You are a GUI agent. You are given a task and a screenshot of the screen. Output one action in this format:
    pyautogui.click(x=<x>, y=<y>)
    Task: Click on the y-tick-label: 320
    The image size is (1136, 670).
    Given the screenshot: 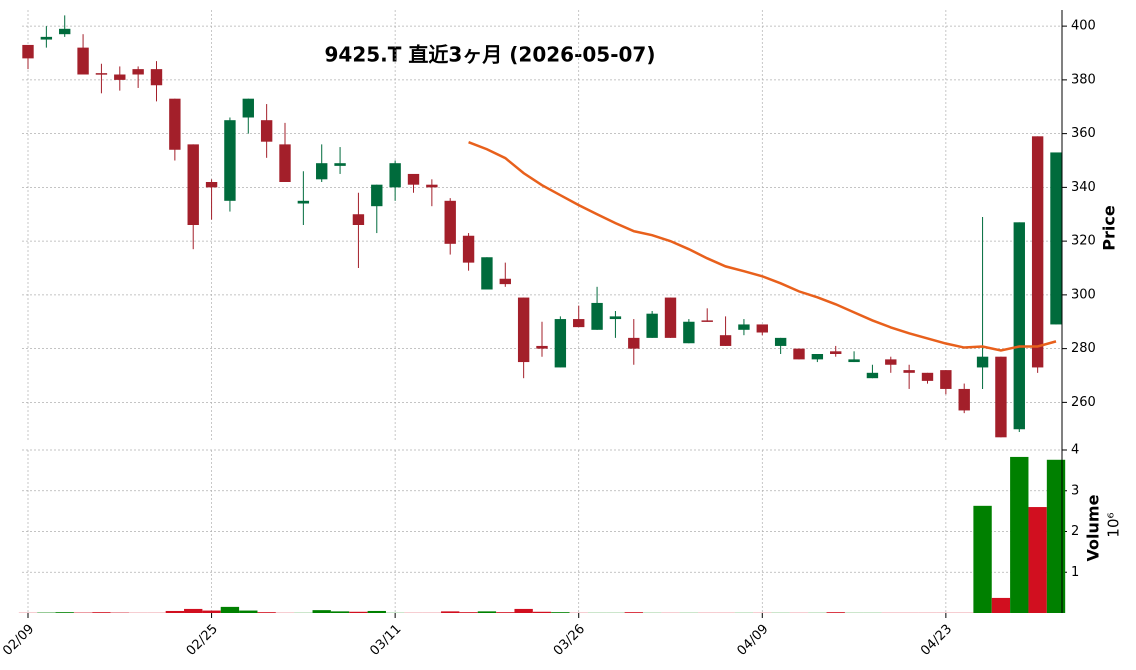 What is the action you would take?
    pyautogui.click(x=1083, y=241)
    